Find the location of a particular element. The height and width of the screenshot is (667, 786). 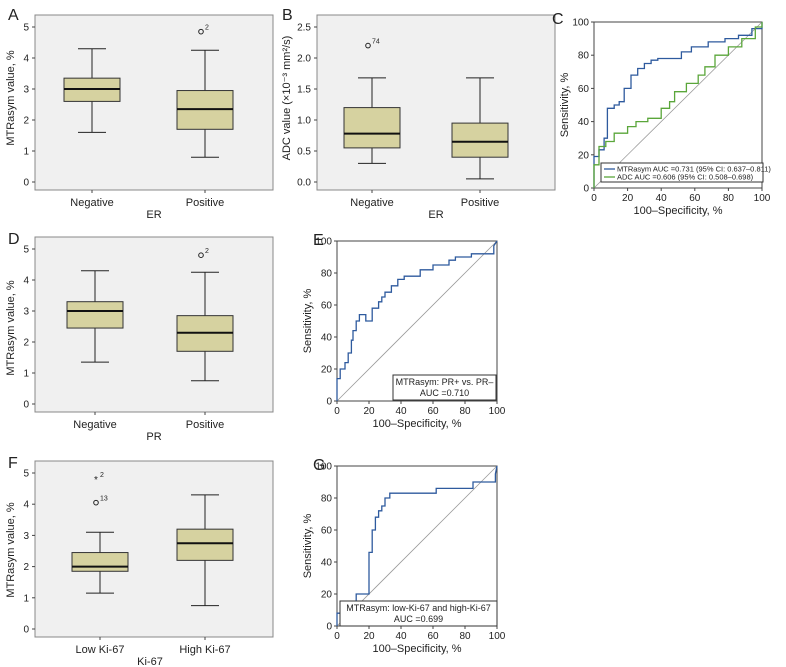

panel-label-C: C is located at coordinates (558, 19).